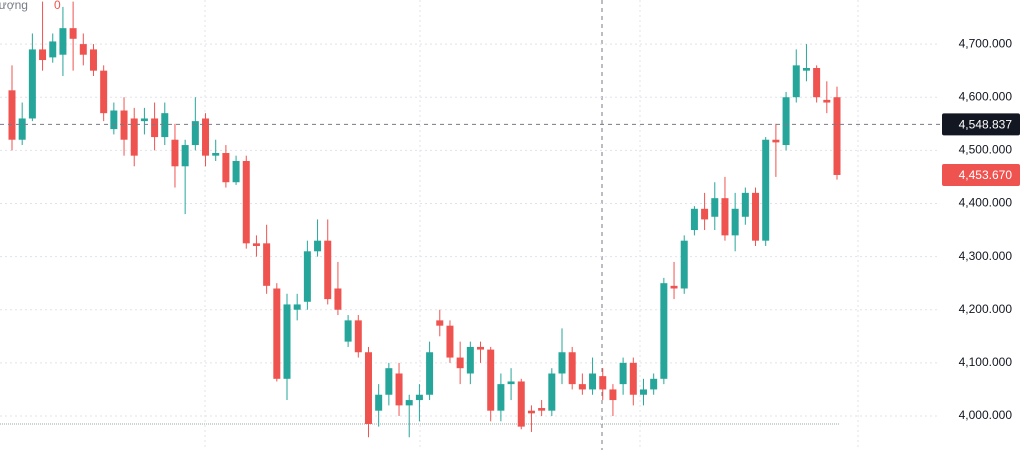  What do you see at coordinates (986, 309) in the screenshot?
I see `y-tick-label: 4,200.000` at bounding box center [986, 309].